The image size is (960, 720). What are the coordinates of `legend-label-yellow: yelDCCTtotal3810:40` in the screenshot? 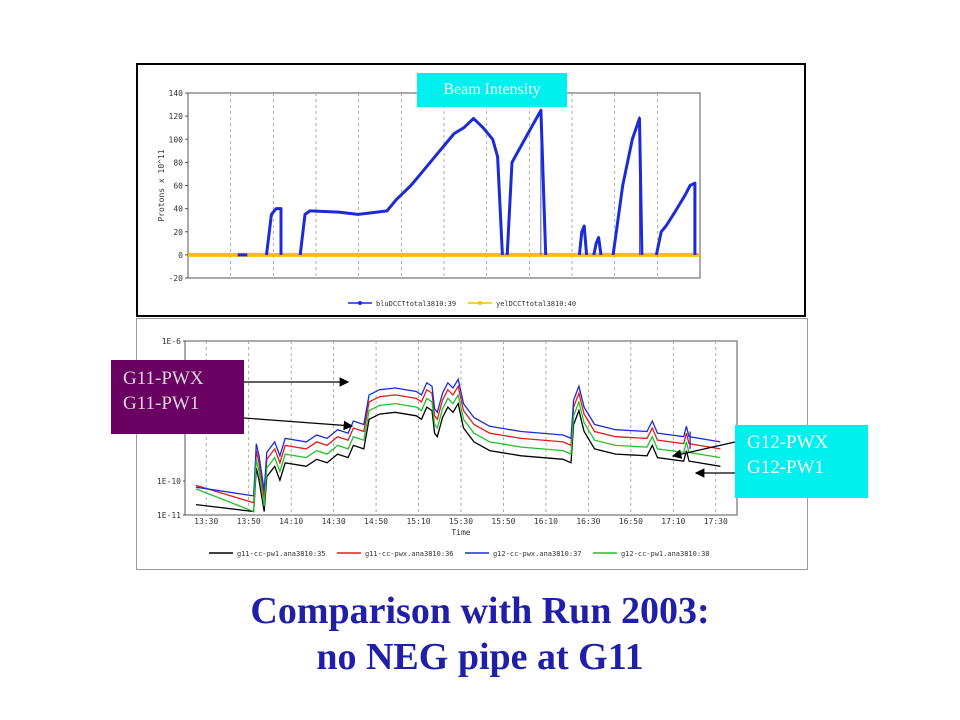 It's located at (536, 304).